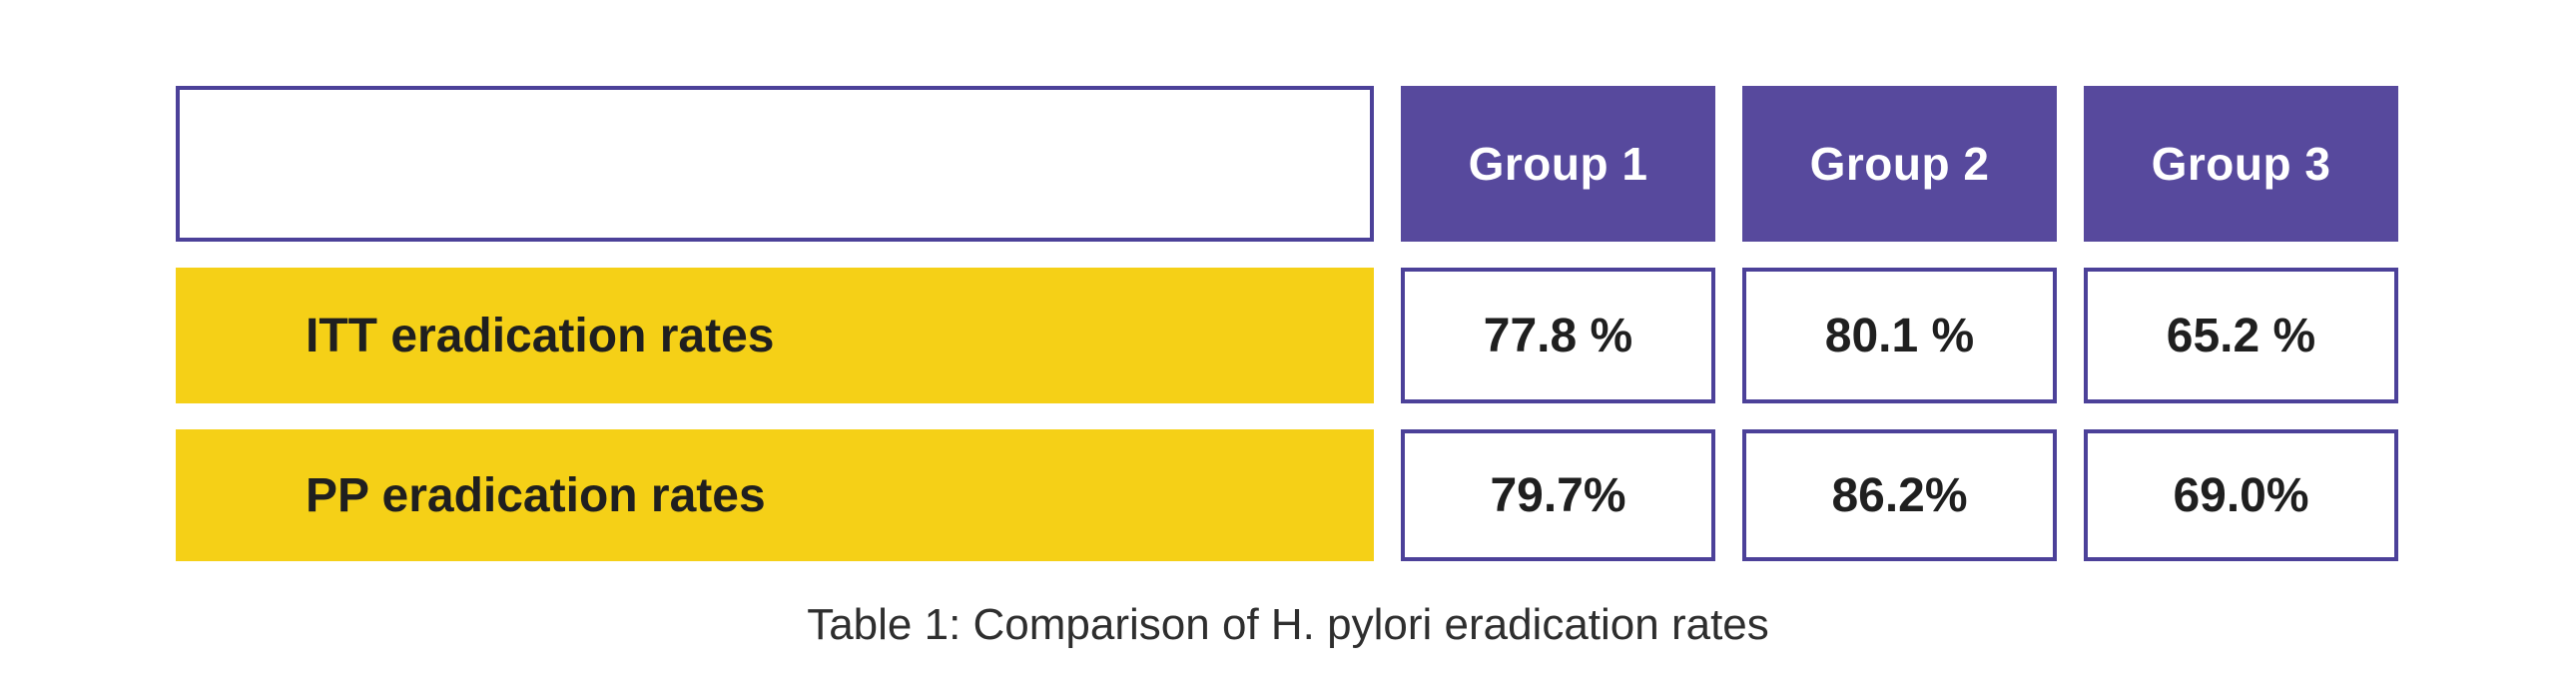  Describe the element at coordinates (2241, 335) in the screenshot. I see `value-itt-group-3: 65.2 %` at that location.